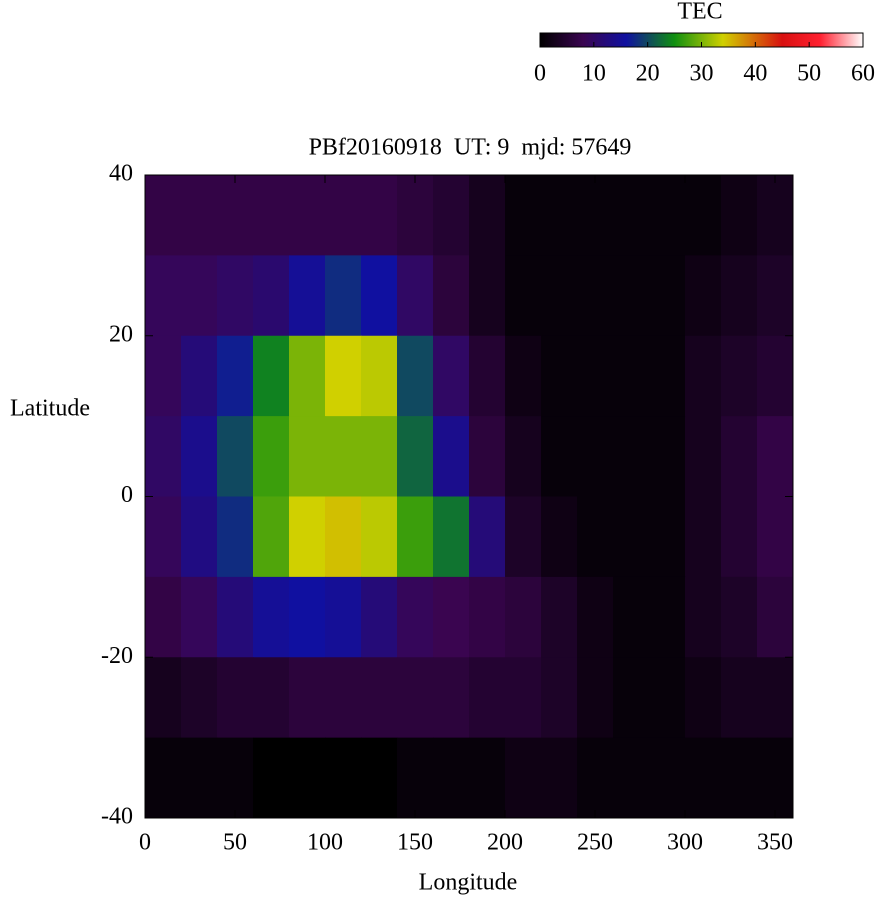  What do you see at coordinates (648, 74) in the screenshot?
I see `colorbar-tick-label: 20` at bounding box center [648, 74].